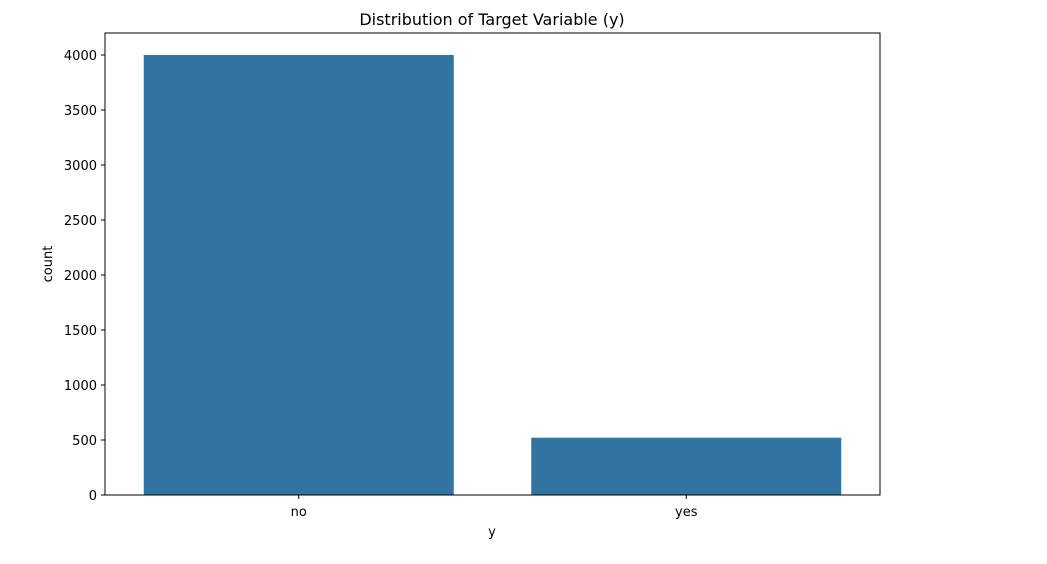 Image resolution: width=1047 pixels, height=564 pixels. Describe the element at coordinates (80, 276) in the screenshot. I see `y-tick-label: 2000` at that location.